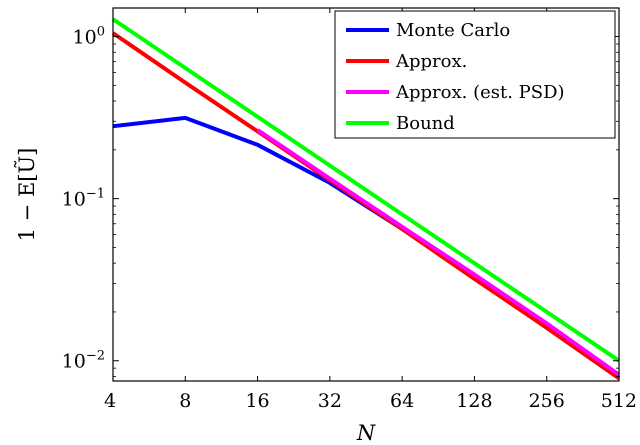 The width and height of the screenshot is (640, 445). What do you see at coordinates (27, 195) in the screenshot?
I see `y-axis-label: 1 − E[Ũ]` at bounding box center [27, 195].